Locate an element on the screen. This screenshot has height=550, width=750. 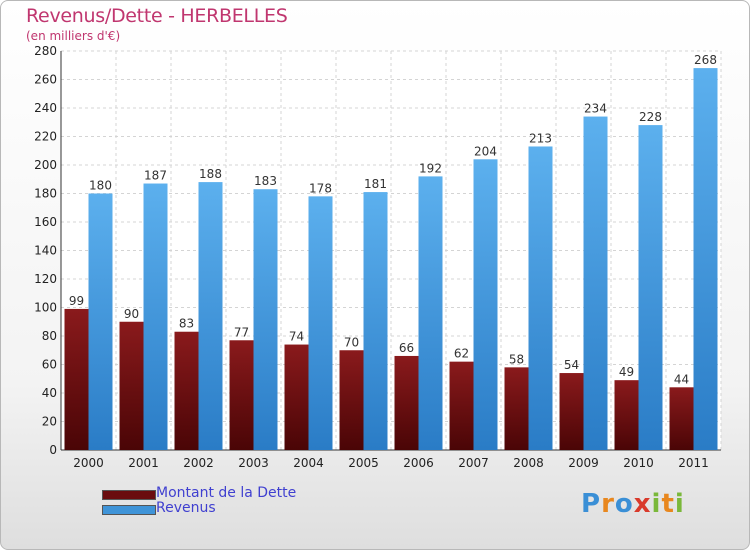
data-label-dette: 54 is located at coordinates (571, 365).